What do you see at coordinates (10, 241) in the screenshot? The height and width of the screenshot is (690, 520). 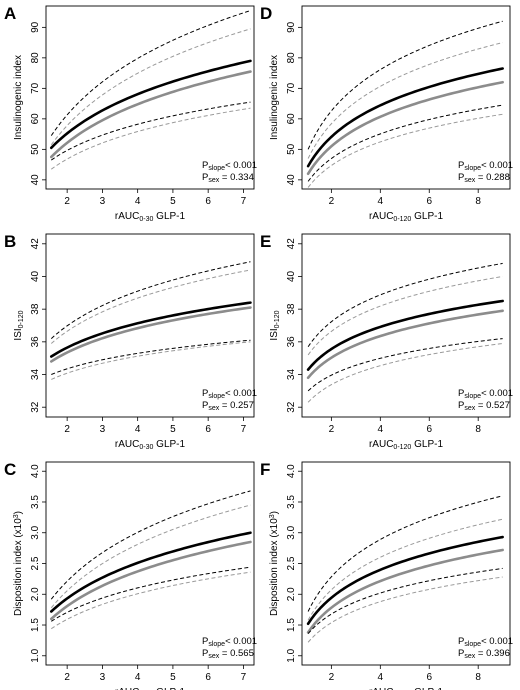 I see `panel-letter-b: B` at bounding box center [10, 241].